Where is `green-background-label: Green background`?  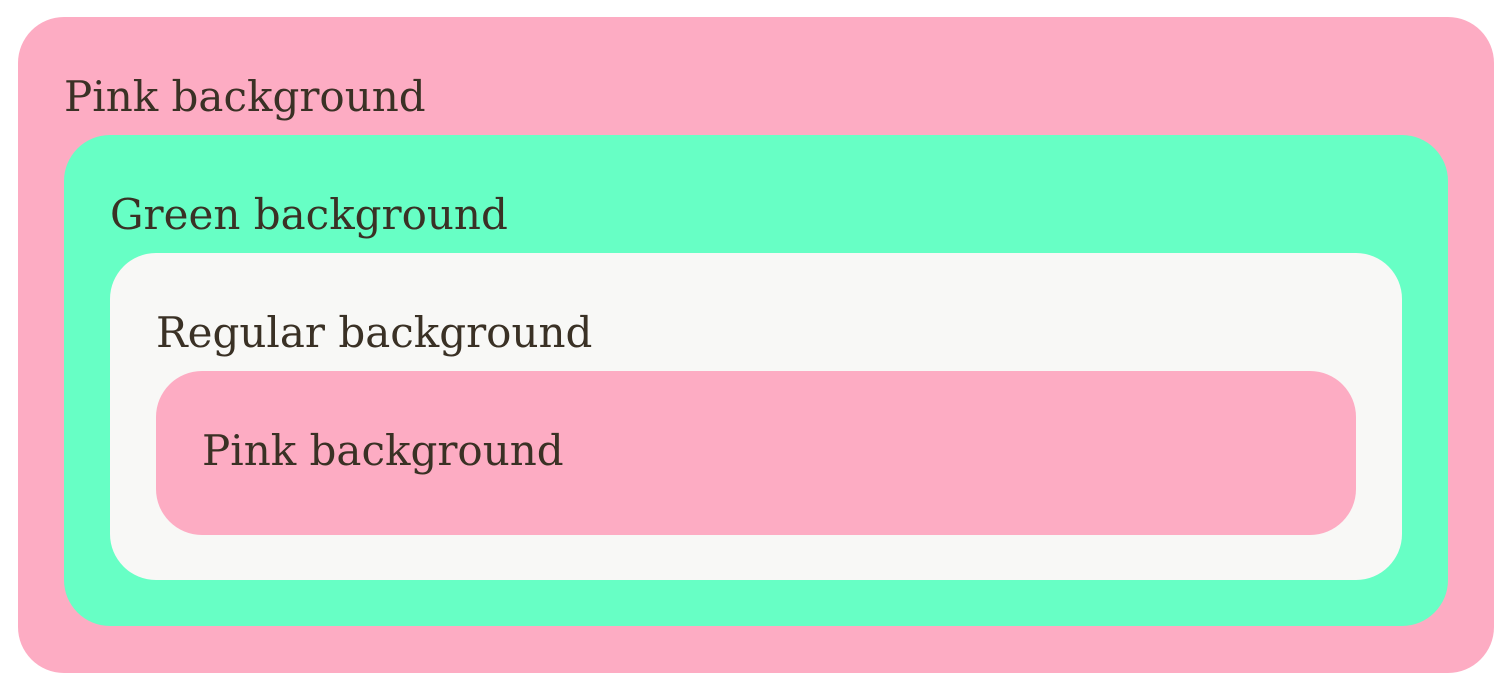 green-background-label: Green background is located at coordinates (309, 214).